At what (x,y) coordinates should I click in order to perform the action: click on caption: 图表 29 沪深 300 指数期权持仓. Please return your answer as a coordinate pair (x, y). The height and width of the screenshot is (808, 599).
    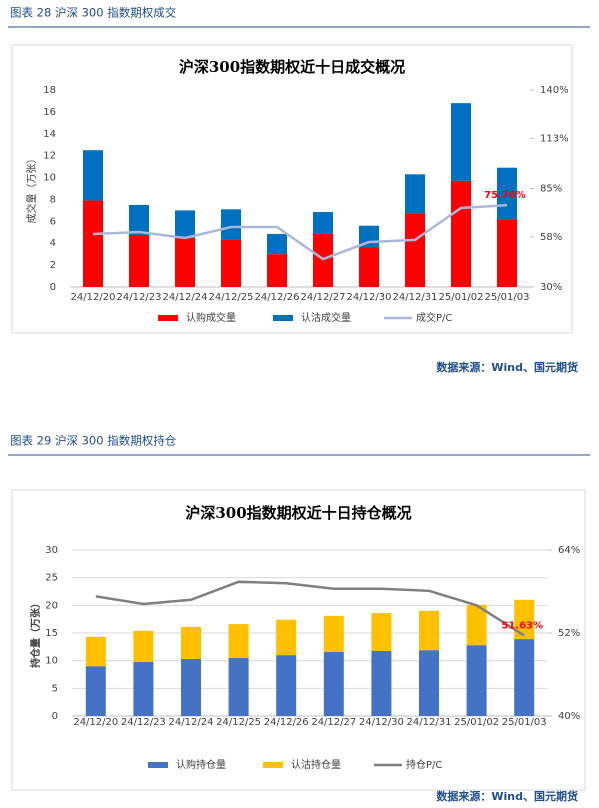
    Looking at the image, I should click on (93, 441).